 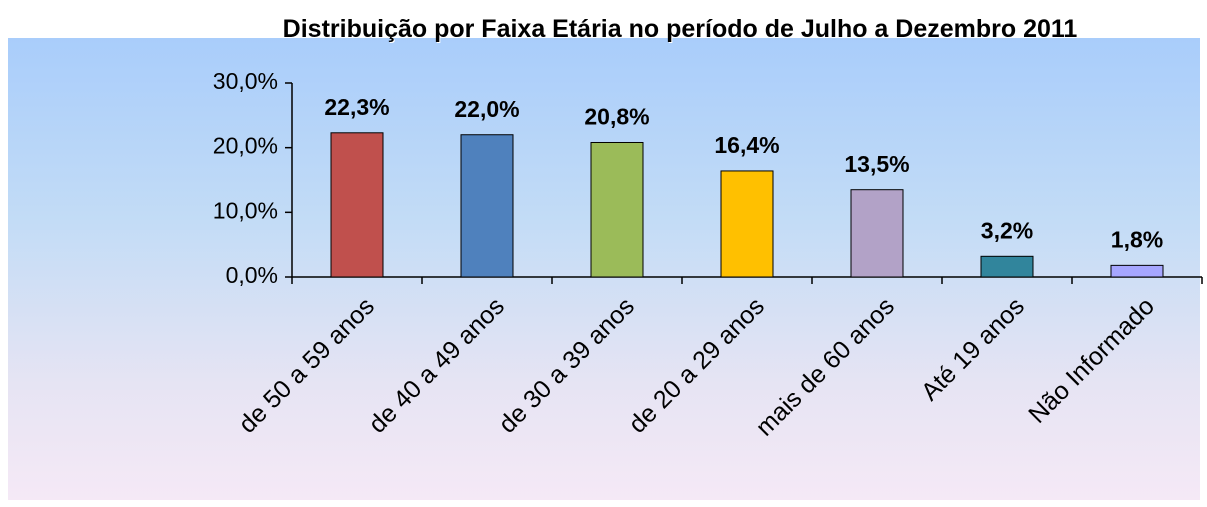 I want to click on data-label: 1,8%, so click(x=1137, y=239).